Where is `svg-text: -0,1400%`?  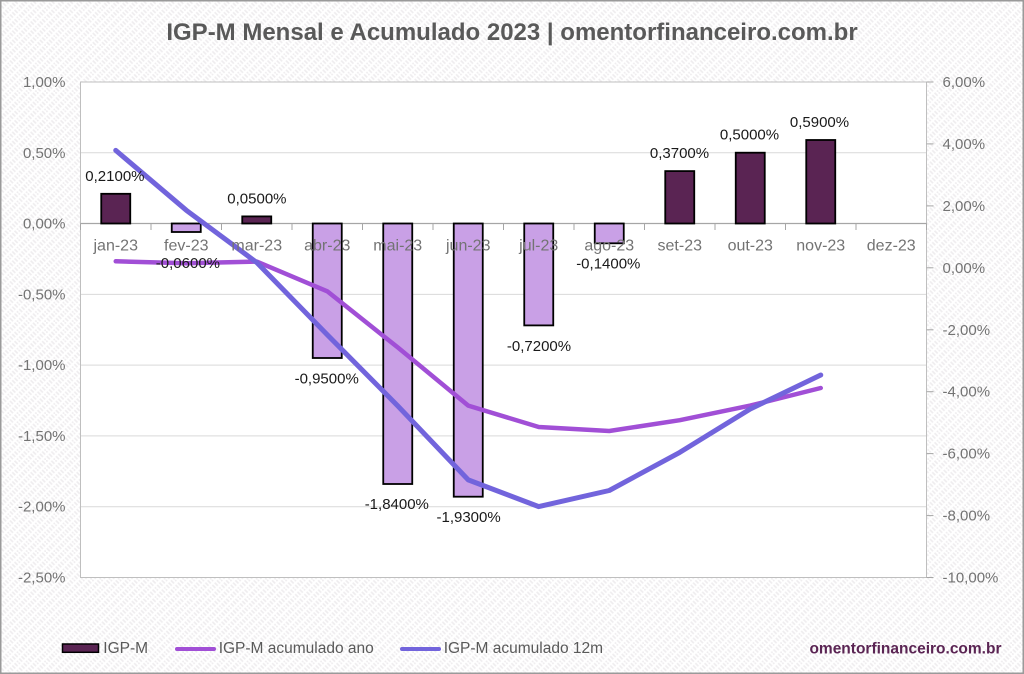
svg-text: -0,1400% is located at coordinates (608, 263).